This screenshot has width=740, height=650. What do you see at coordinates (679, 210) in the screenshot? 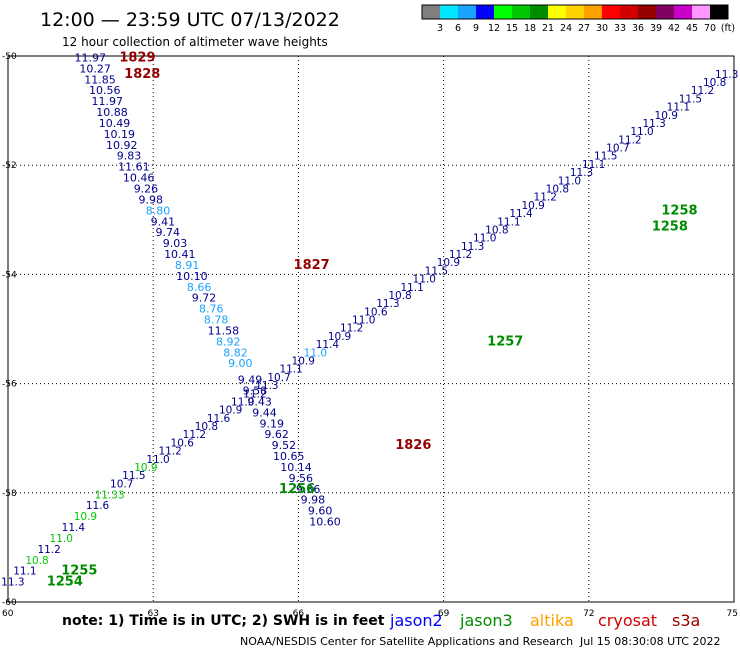
I see `pass-time-label: 1258` at bounding box center [679, 210].